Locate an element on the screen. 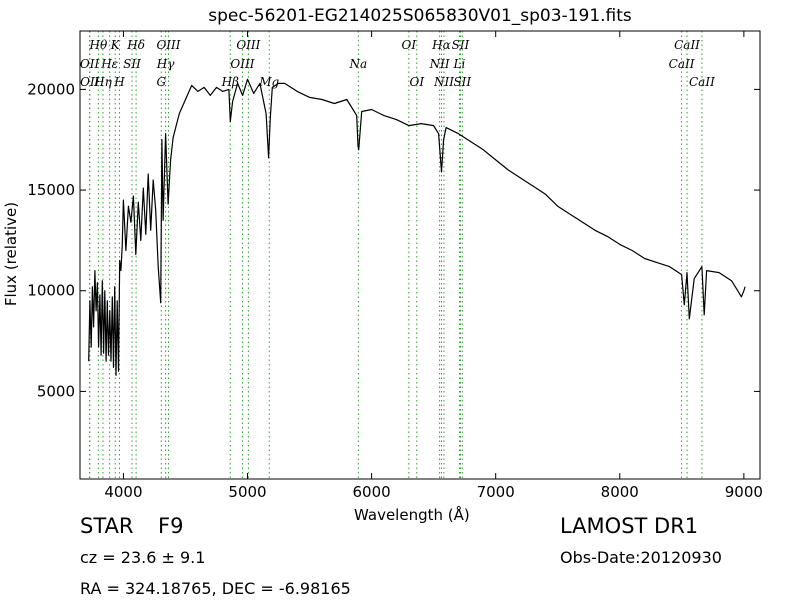 The width and height of the screenshot is (800, 600). y-tick-label: 5000 is located at coordinates (56, 391).